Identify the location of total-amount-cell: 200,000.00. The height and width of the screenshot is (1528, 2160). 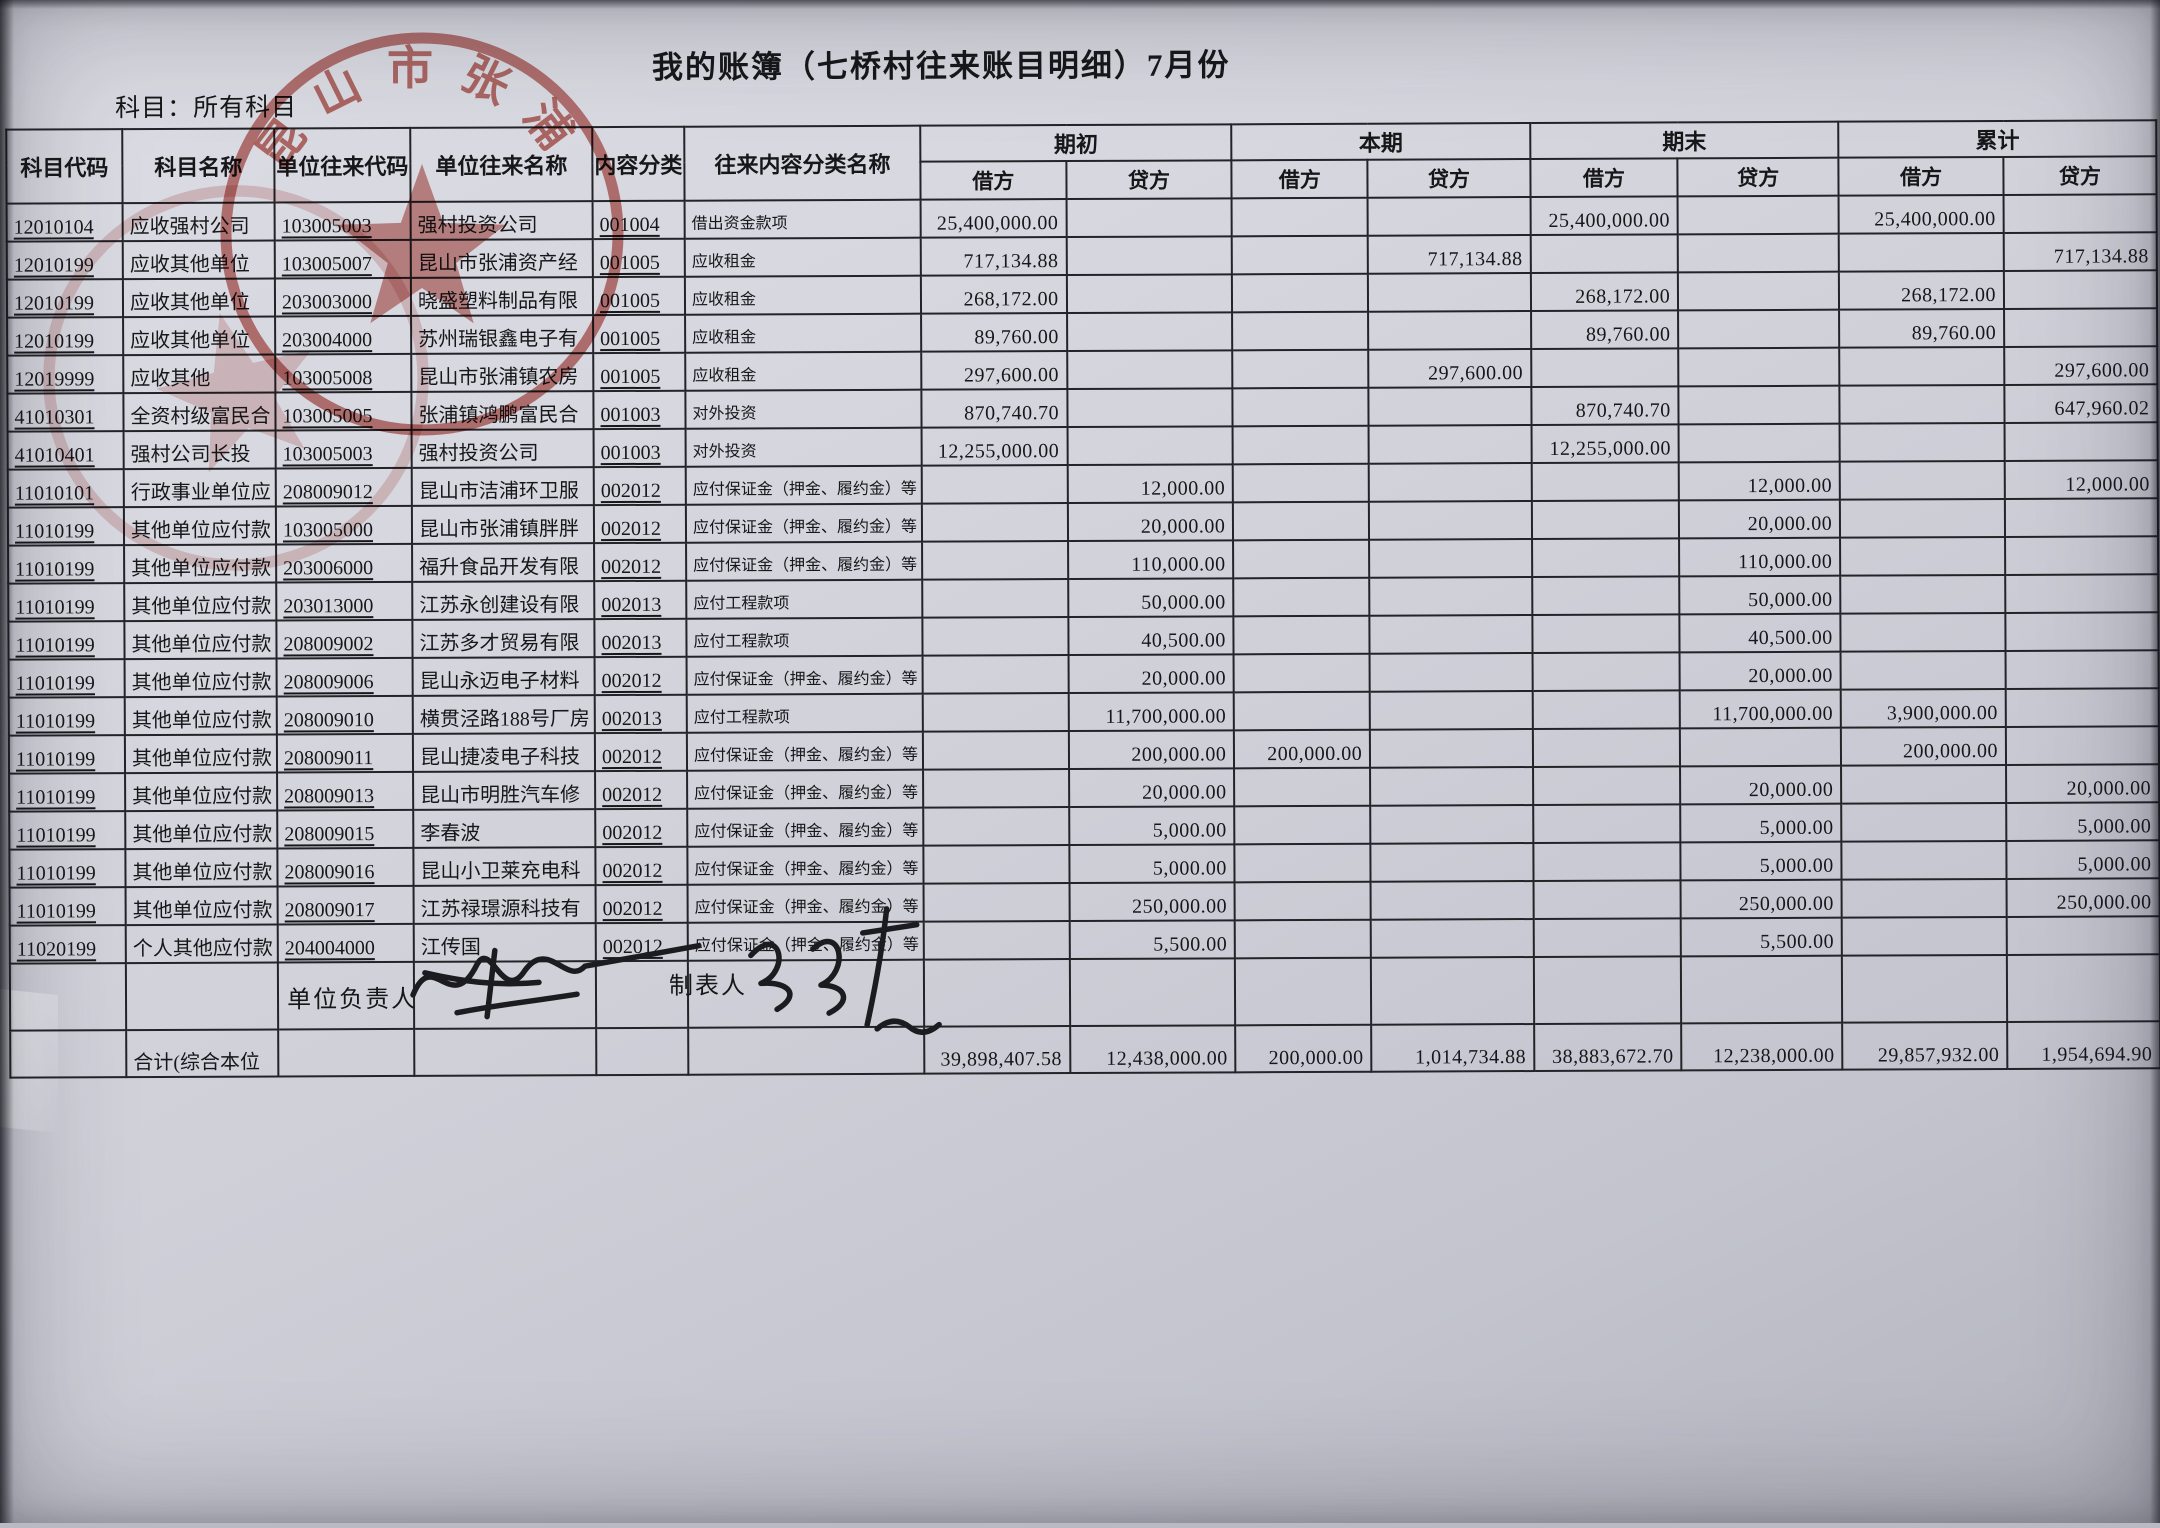
(1303, 1048).